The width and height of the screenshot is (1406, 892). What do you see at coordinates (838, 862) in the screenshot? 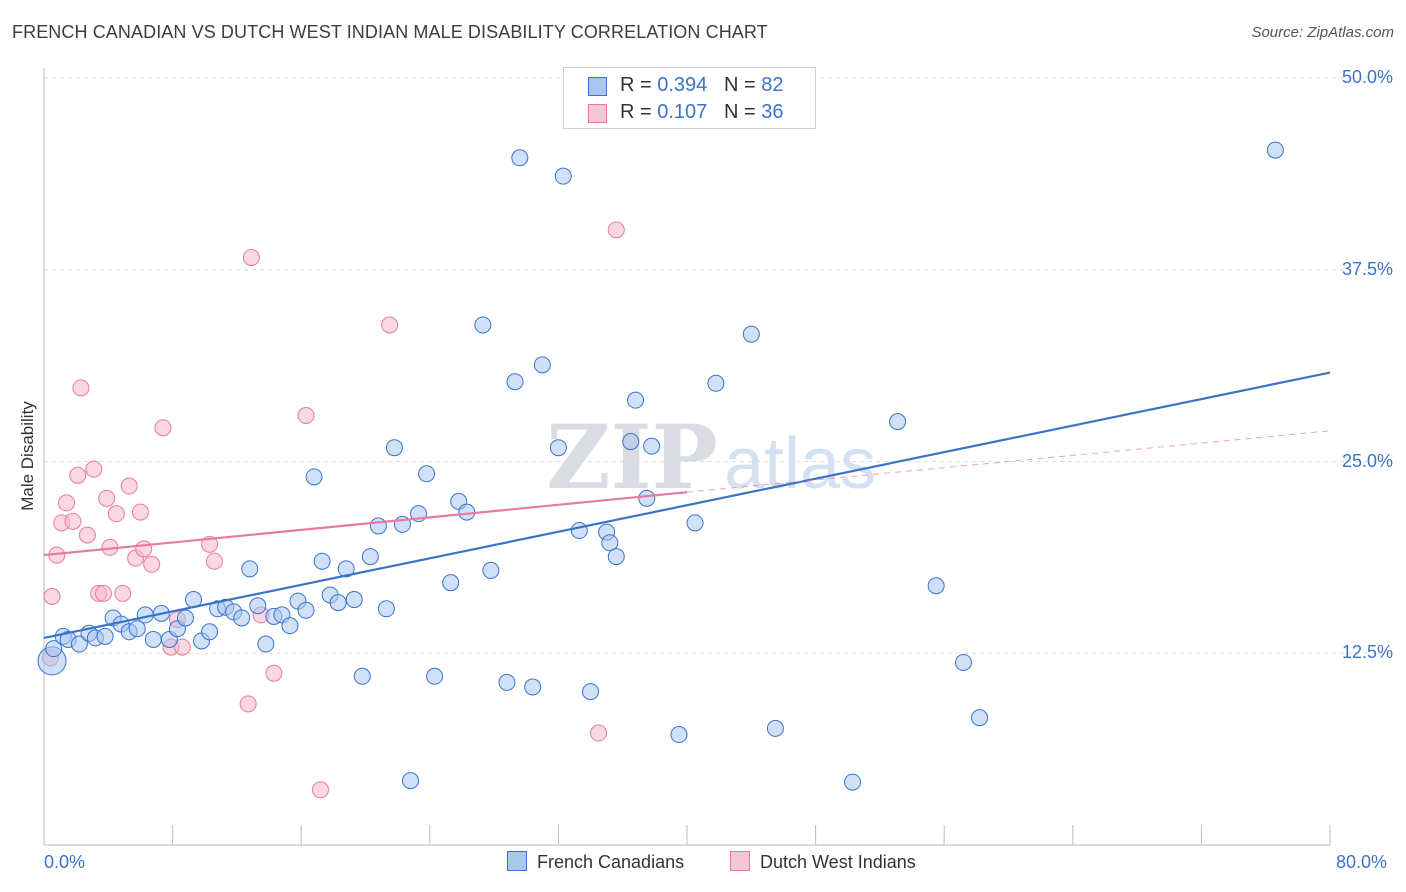
I see `legend-label-pink: Dutch West Indians` at bounding box center [838, 862].